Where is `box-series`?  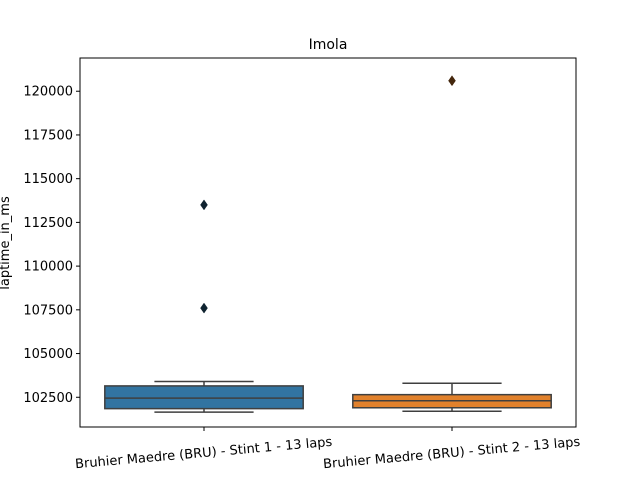 box-series is located at coordinates (204, 306).